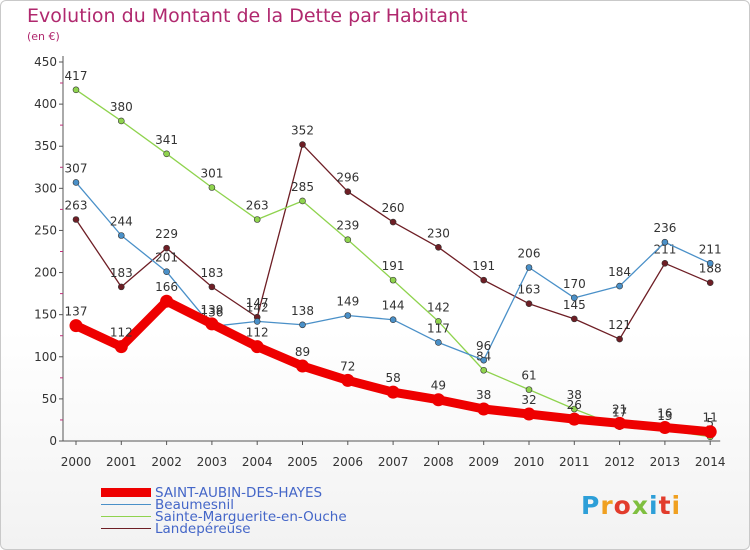  Describe the element at coordinates (574, 284) in the screenshot. I see `data-label: 170` at that location.